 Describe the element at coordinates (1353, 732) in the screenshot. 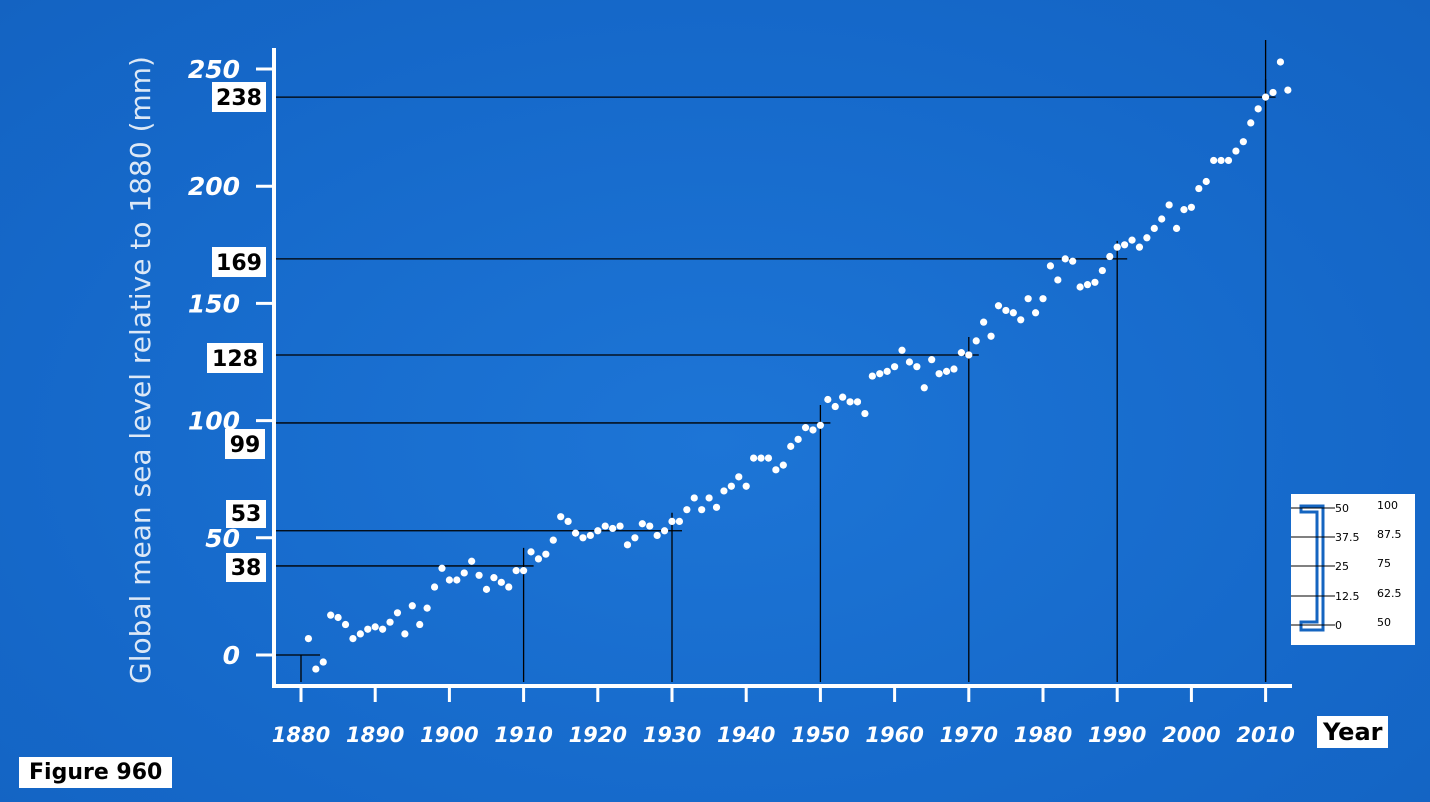

I see `x-axis-label: Year` at that location.